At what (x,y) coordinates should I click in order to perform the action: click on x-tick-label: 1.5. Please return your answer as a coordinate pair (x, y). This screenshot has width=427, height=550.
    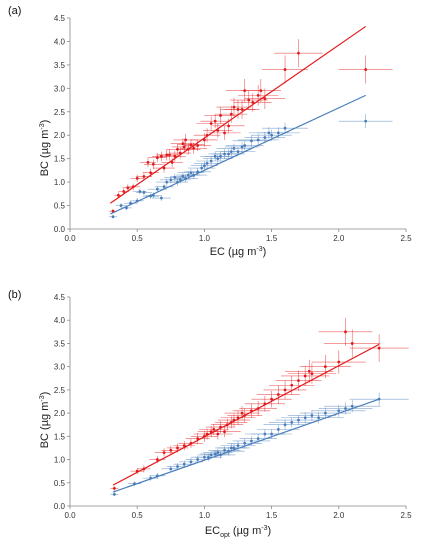
    Looking at the image, I should click on (272, 238).